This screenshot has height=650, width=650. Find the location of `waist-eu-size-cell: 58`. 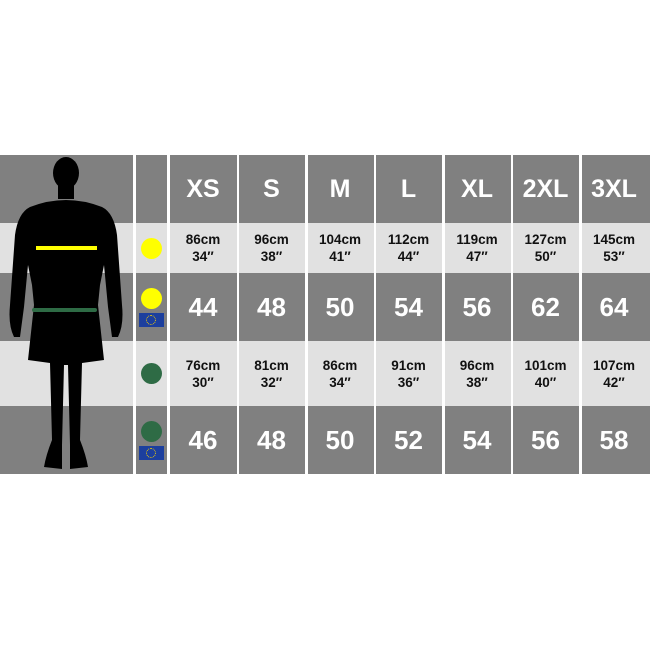

waist-eu-size-cell: 58 is located at coordinates (614, 440).